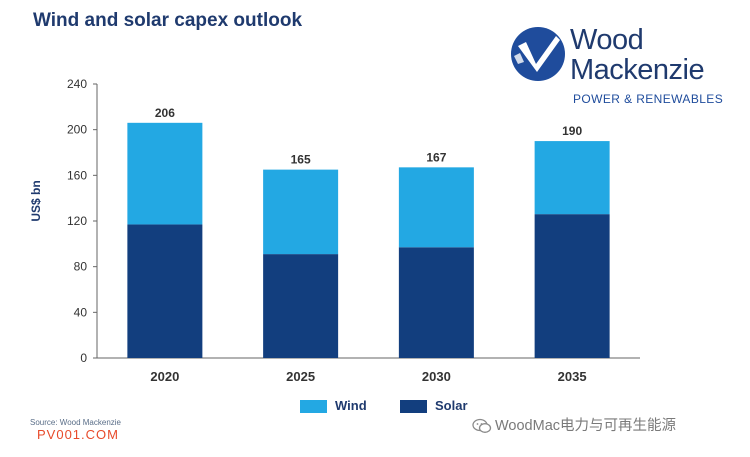 Image resolution: width=750 pixels, height=457 pixels. I want to click on bar-wind-2020, so click(165, 173).